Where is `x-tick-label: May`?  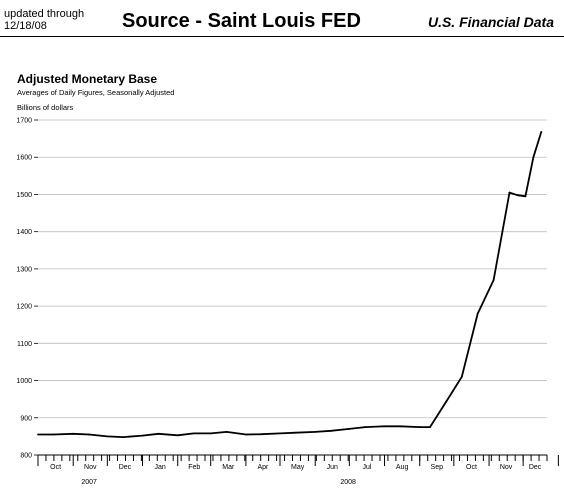 x-tick-label: May is located at coordinates (298, 467).